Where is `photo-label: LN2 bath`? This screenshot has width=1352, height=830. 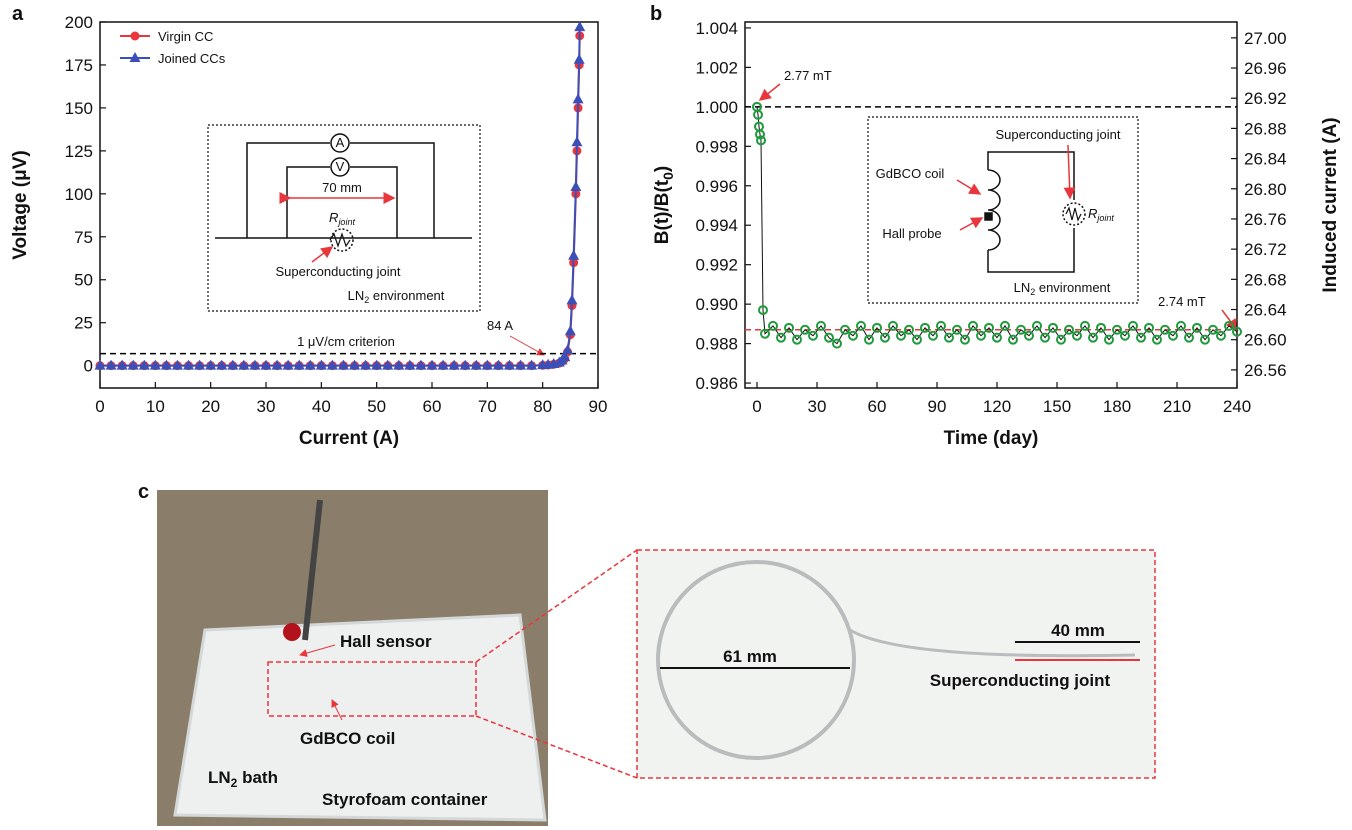
photo-label: LN2 bath is located at coordinates (243, 779).